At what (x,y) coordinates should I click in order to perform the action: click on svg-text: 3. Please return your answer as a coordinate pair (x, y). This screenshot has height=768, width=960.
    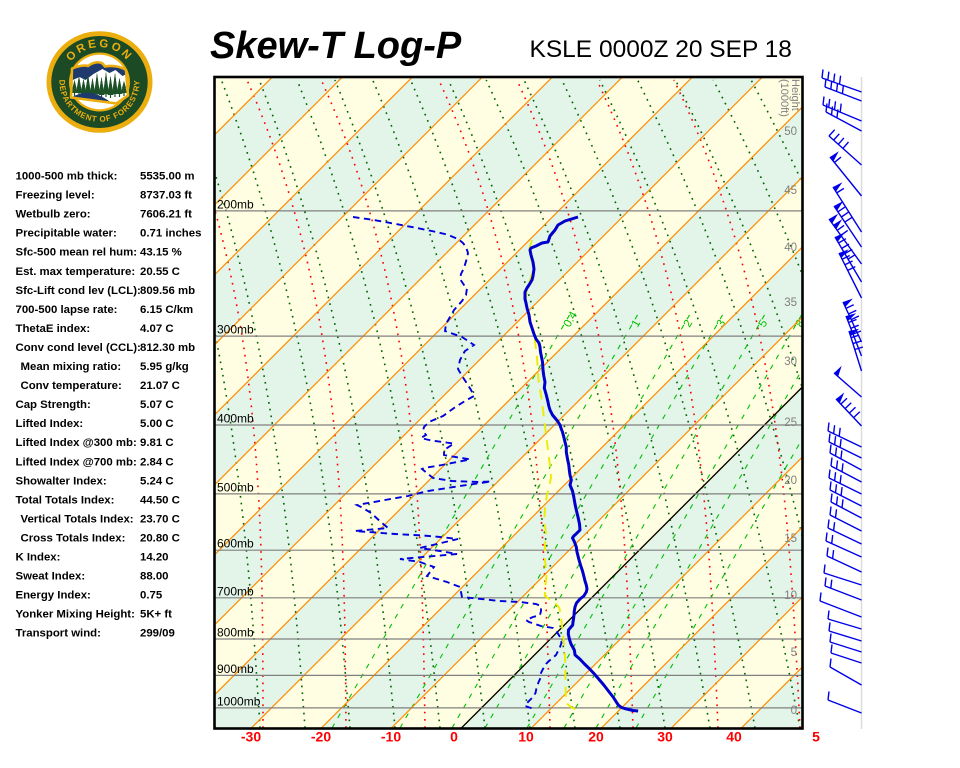
    Looking at the image, I should click on (722, 324).